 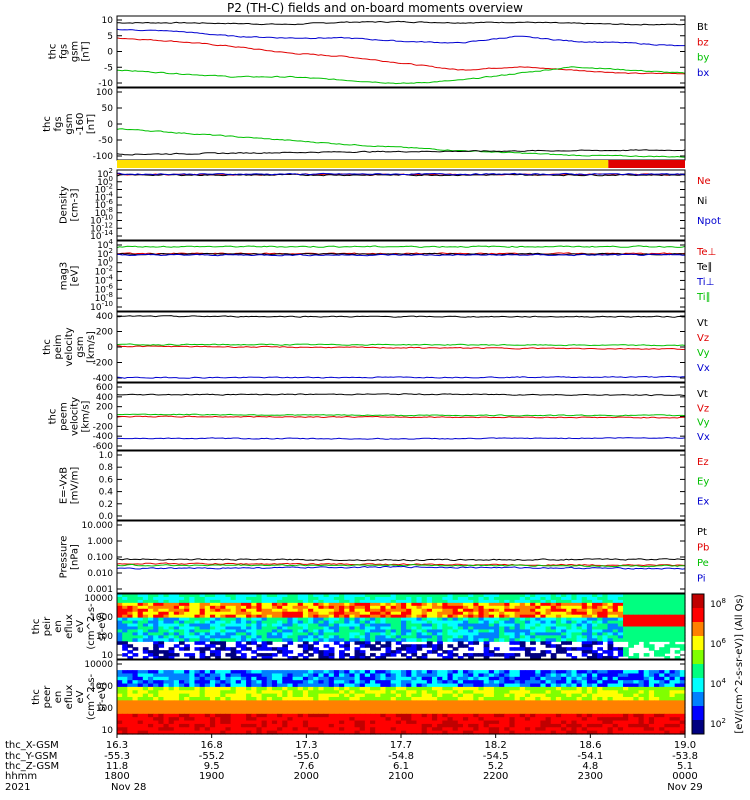 What do you see at coordinates (363, 164) in the screenshot?
I see `quality-bar-good` at bounding box center [363, 164].